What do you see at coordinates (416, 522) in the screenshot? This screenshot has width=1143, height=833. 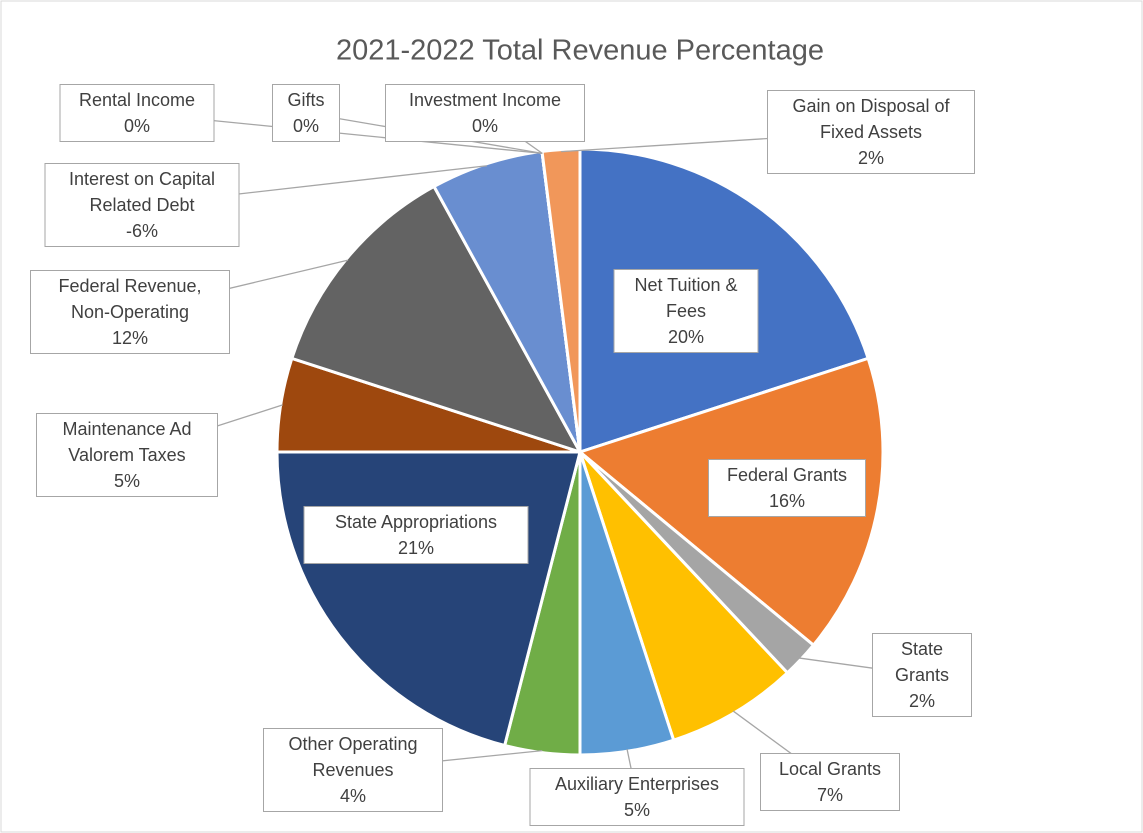 I see `label-category: State Appropriations` at bounding box center [416, 522].